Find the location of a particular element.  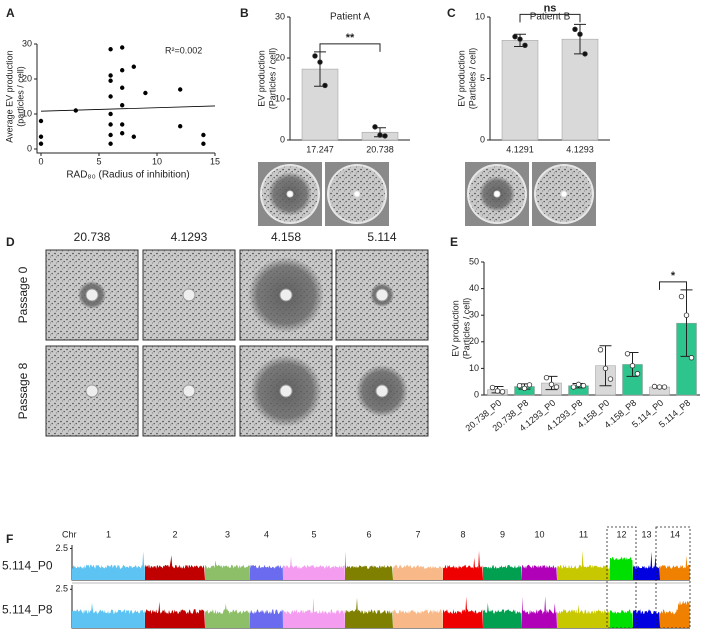

y-axis-label: (particles / cell) is located at coordinates (20, 96).